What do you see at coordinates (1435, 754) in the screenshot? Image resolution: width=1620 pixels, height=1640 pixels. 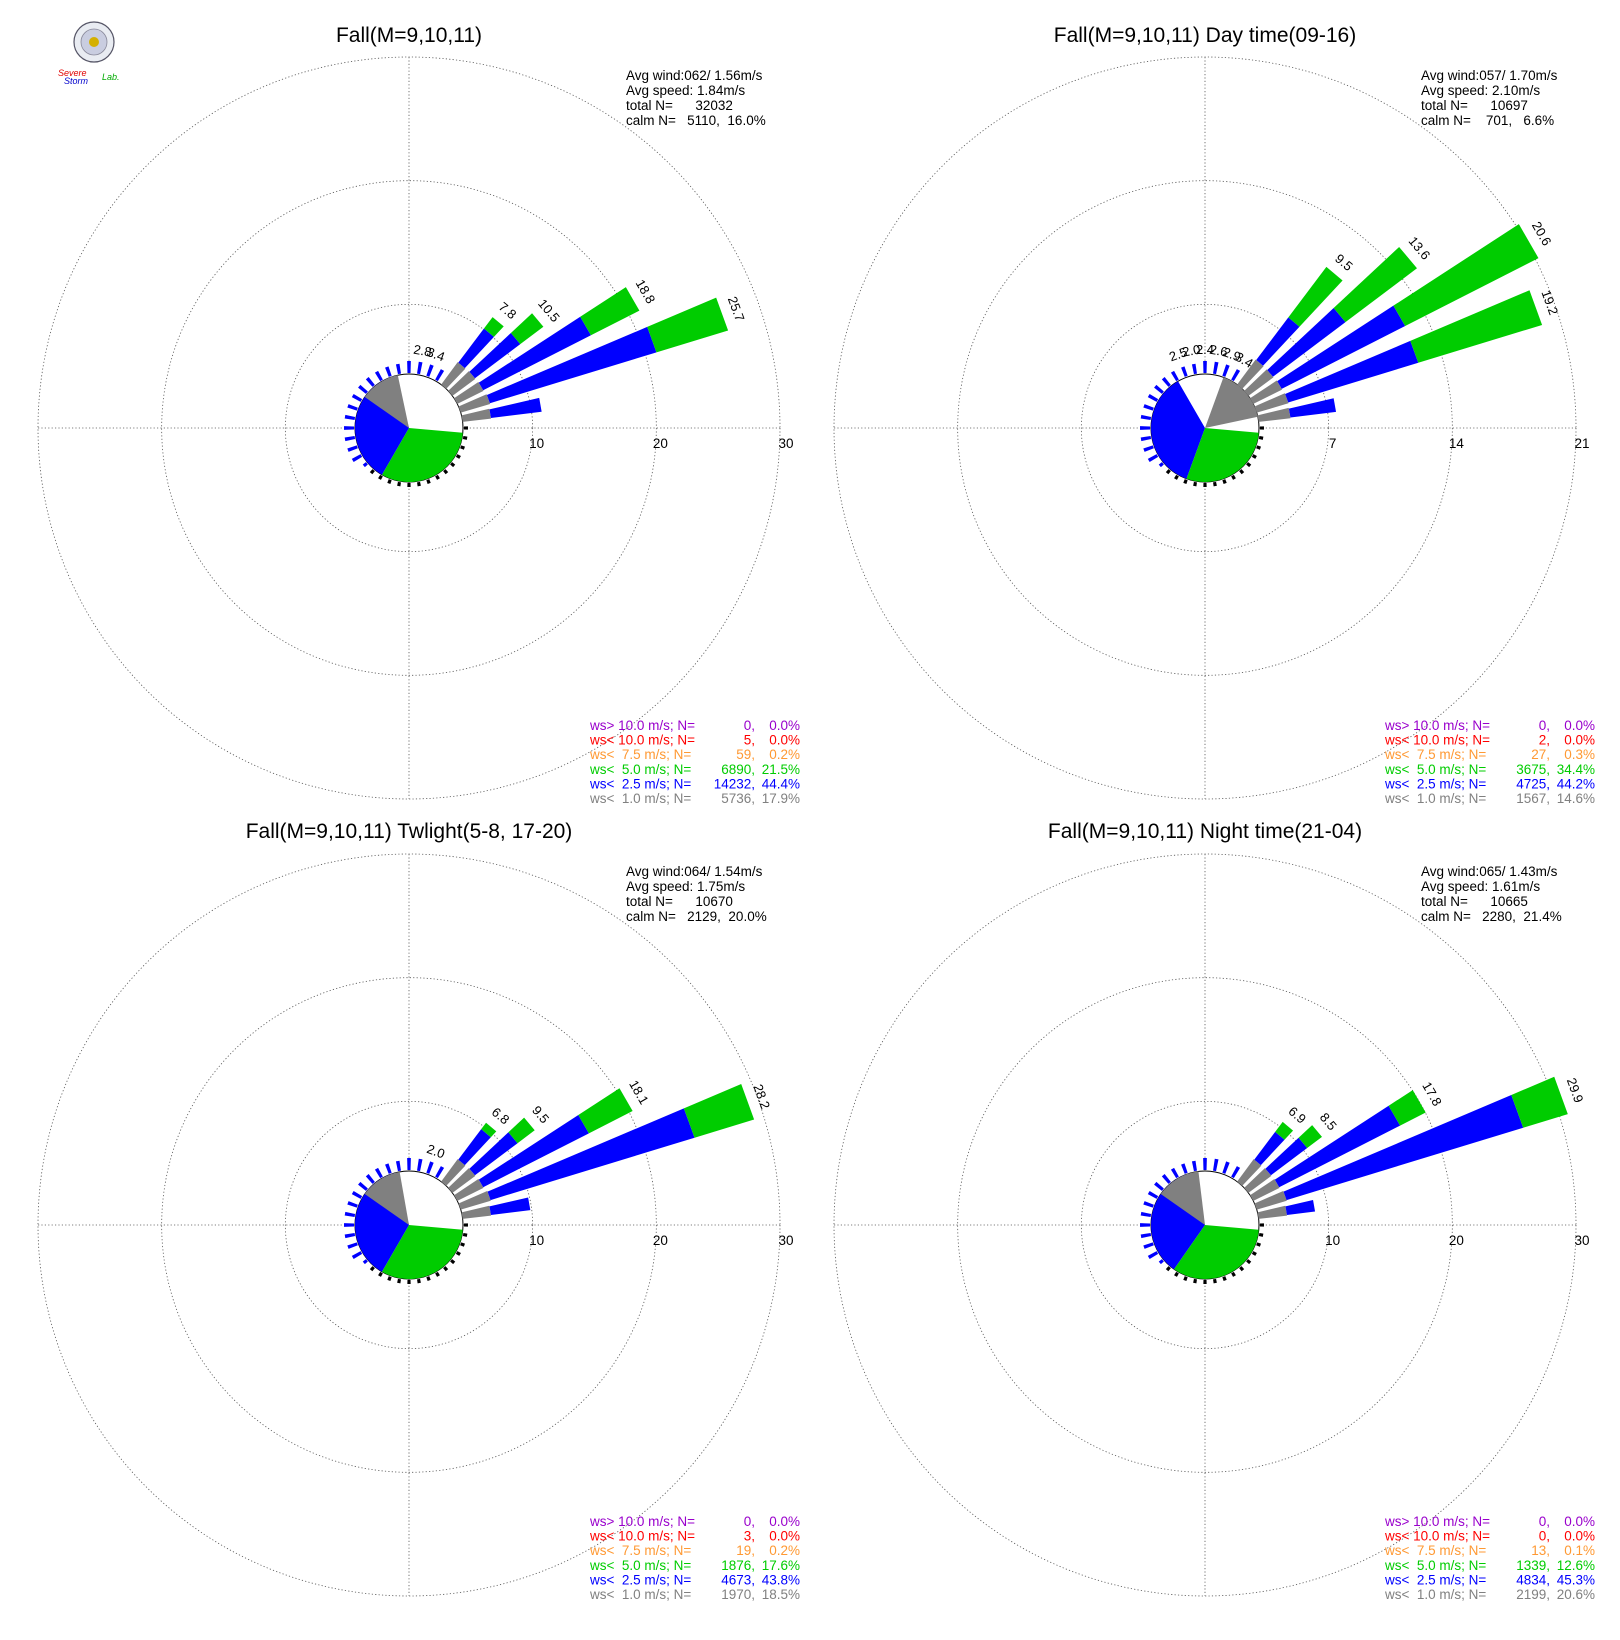 I see `legend-label: ws< 7.5 m/s; N=` at bounding box center [1435, 754].